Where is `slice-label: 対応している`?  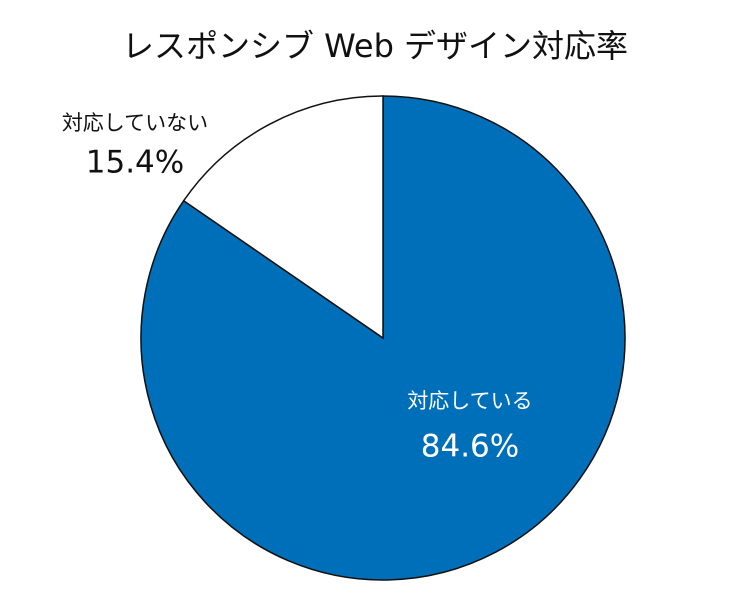 slice-label: 対応している is located at coordinates (469, 401).